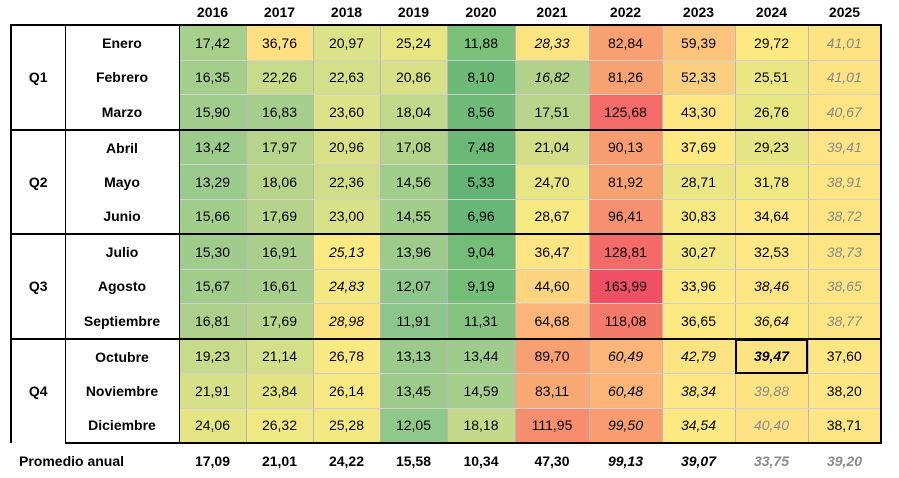 The width and height of the screenshot is (899, 478). Describe the element at coordinates (845, 355) in the screenshot. I see `value-cell: 37,60` at that location.